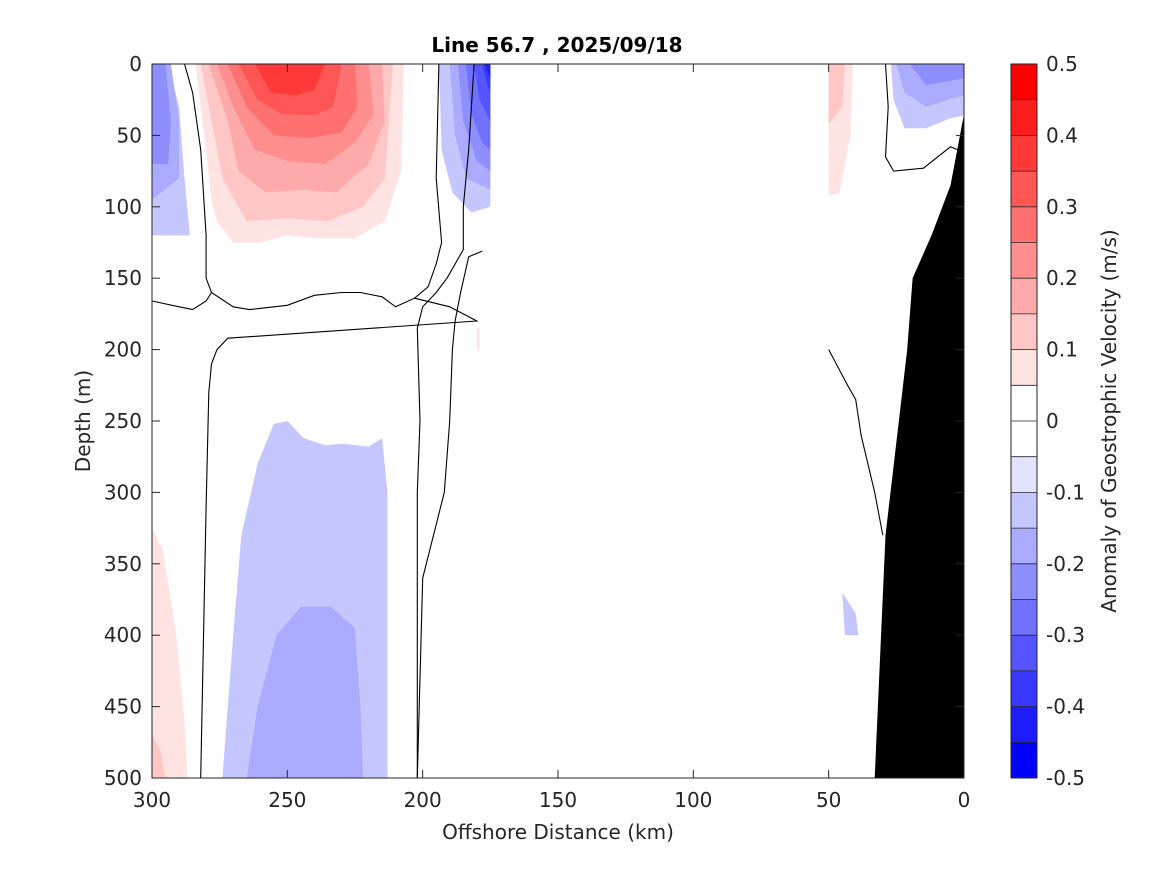 The width and height of the screenshot is (1167, 875). I want to click on y-tick-label: 350, so click(123, 564).